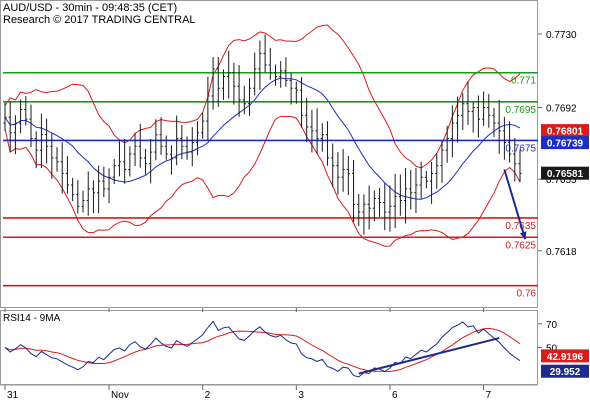 The image size is (590, 400). Describe the element at coordinates (561, 35) in the screenshot. I see `price-axis-label-0: 0.7730` at that location.